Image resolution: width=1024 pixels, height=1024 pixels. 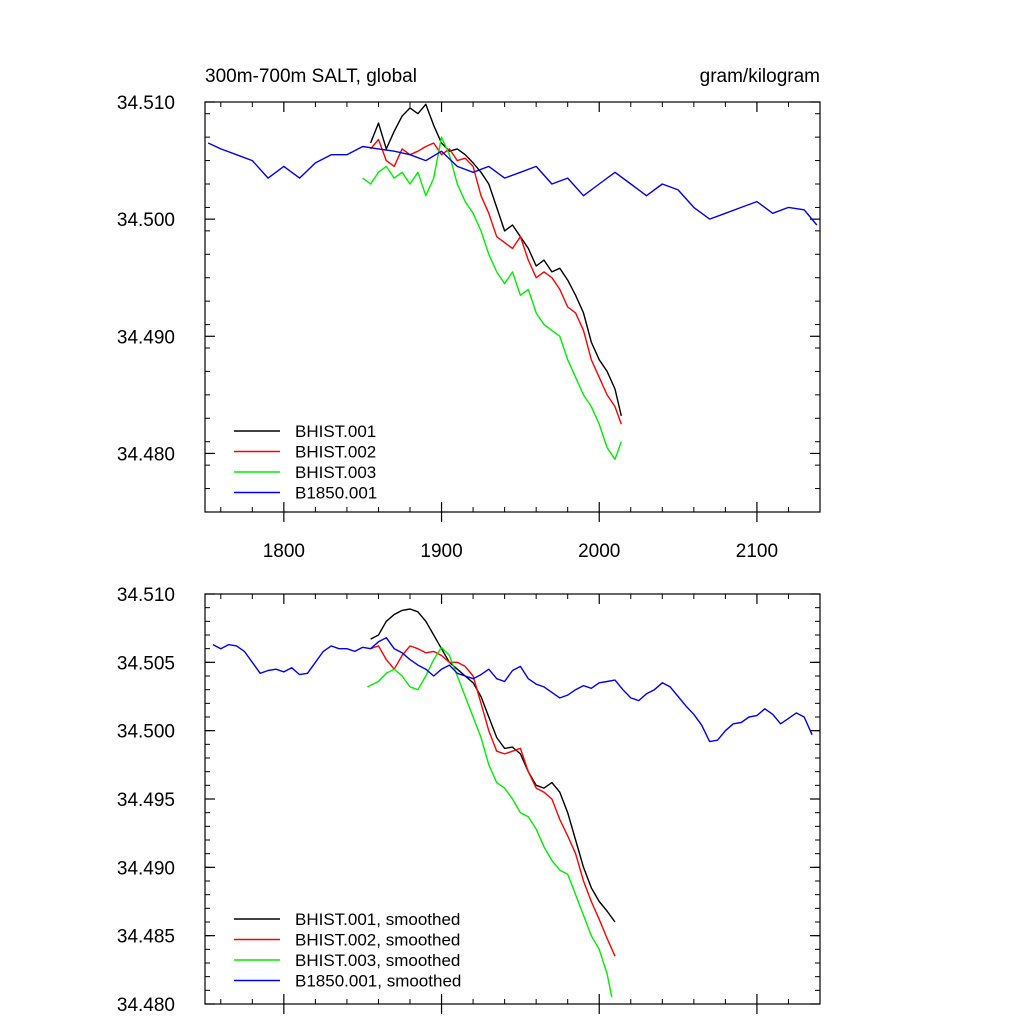 What do you see at coordinates (146, 663) in the screenshot?
I see `y-tick-label: 34.505` at bounding box center [146, 663].